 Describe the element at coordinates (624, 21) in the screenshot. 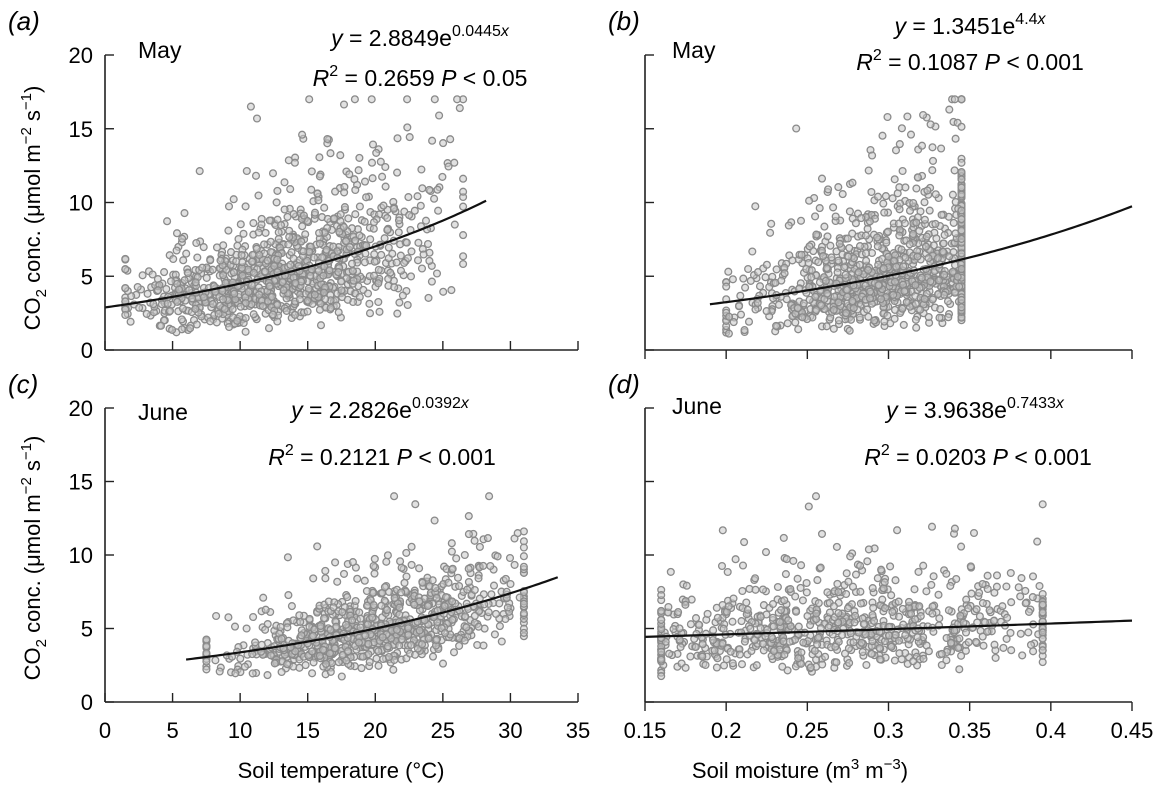

I see `panel-label: (b)` at that location.